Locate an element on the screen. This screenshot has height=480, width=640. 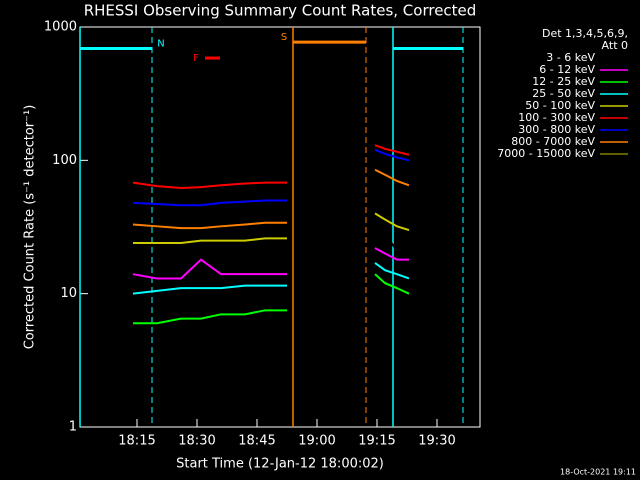
x-tick-label: 19:30 is located at coordinates (436, 441).